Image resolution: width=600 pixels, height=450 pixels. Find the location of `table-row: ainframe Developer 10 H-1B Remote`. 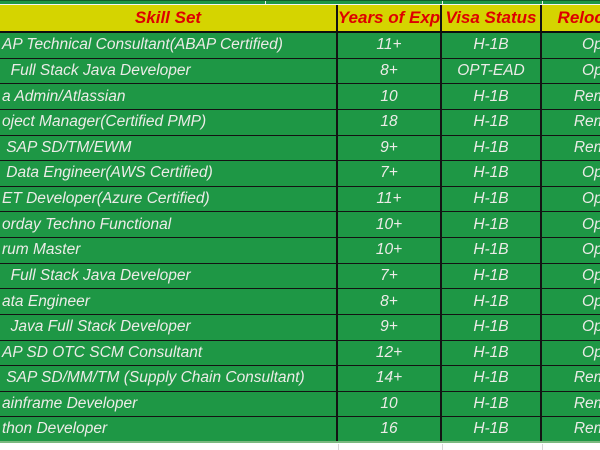

table-row: ainframe Developer 10 H-1B Remote is located at coordinates (300, 404).